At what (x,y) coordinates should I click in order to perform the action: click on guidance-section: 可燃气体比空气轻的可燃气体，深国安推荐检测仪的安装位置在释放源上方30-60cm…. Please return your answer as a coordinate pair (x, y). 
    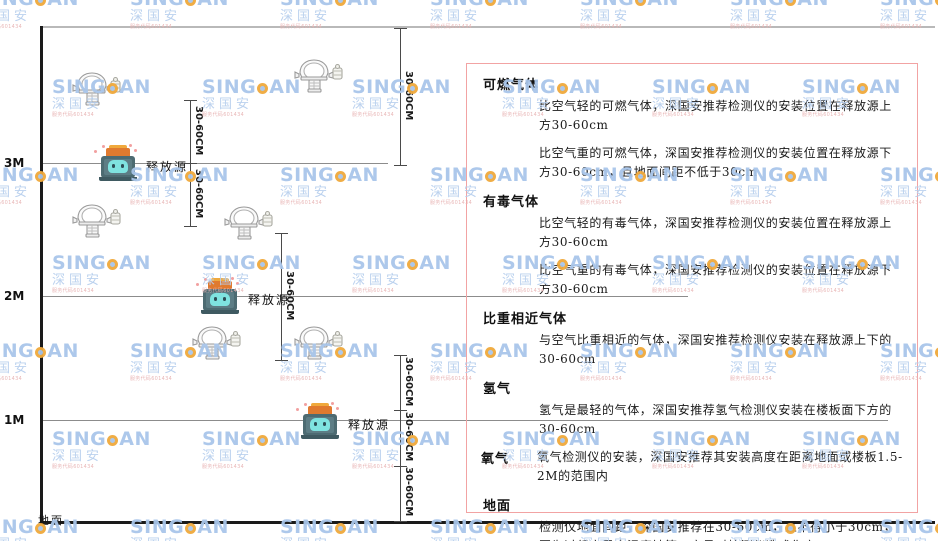
    Looking at the image, I should click on (692, 128).